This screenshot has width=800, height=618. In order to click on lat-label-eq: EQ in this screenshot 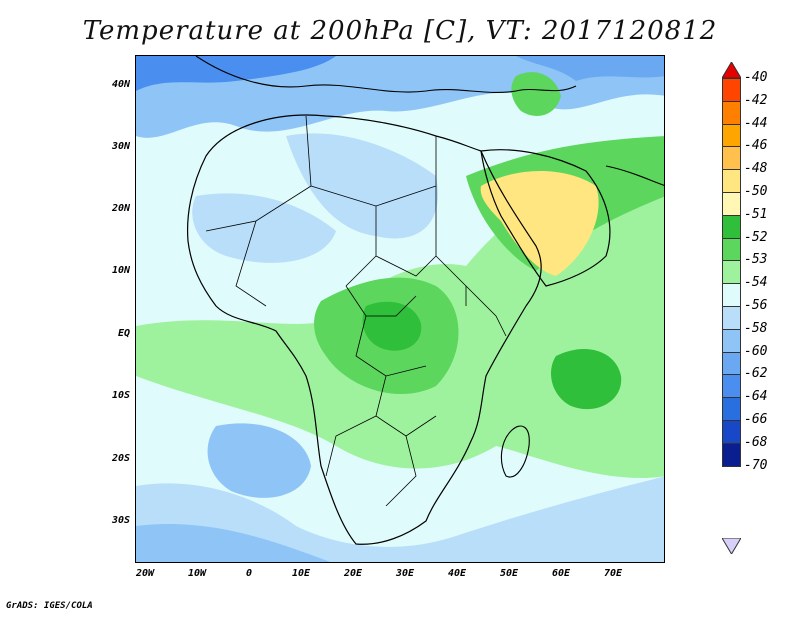, I will do `click(123, 333)`.